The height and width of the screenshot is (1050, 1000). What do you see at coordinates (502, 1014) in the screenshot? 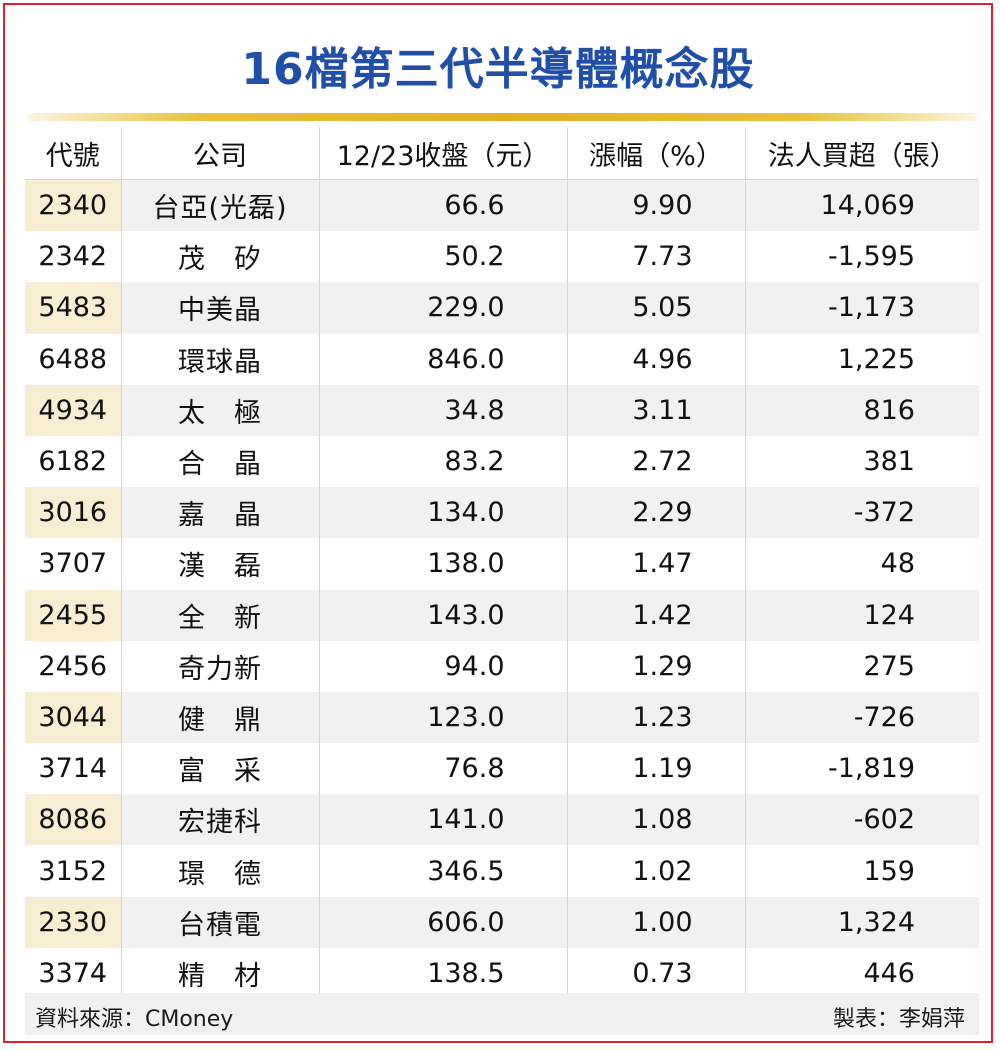
I see `footer: 資料來源：CMoney 製表：李娟萍` at bounding box center [502, 1014].